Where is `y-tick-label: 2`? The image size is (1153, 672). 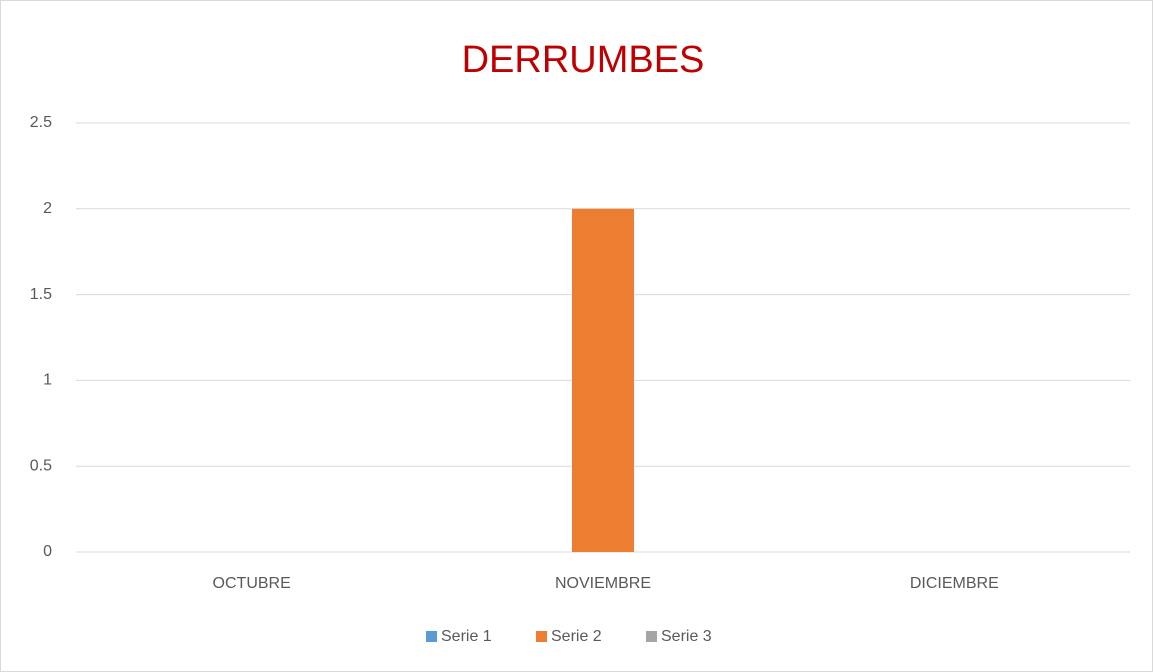
y-tick-label: 2 is located at coordinates (47, 208).